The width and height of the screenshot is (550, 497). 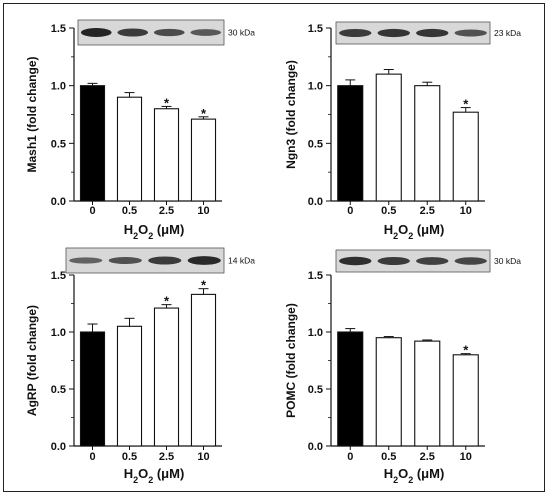 What do you see at coordinates (291, 360) in the screenshot?
I see `y-axis-label: POMC (fold change)` at bounding box center [291, 360].